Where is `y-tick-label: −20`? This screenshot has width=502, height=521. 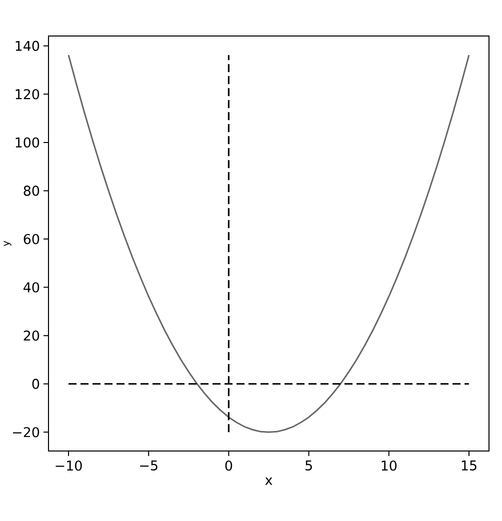 y-tick-label: −20 is located at coordinates (26, 432).